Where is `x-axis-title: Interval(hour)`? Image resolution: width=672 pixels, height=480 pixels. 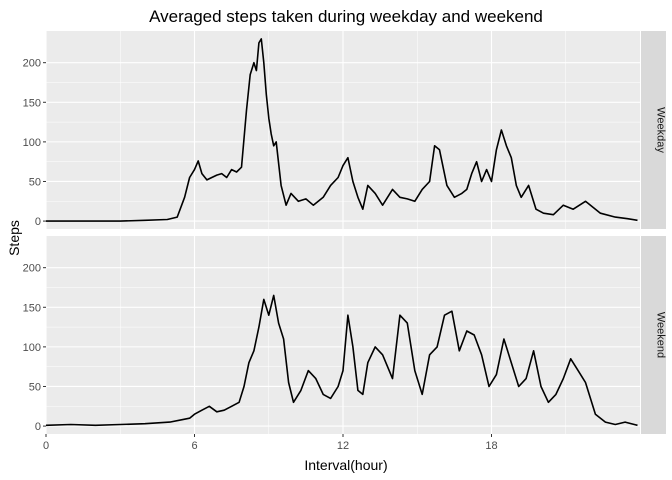 x-axis-title: Interval(hour) is located at coordinates (345, 465).